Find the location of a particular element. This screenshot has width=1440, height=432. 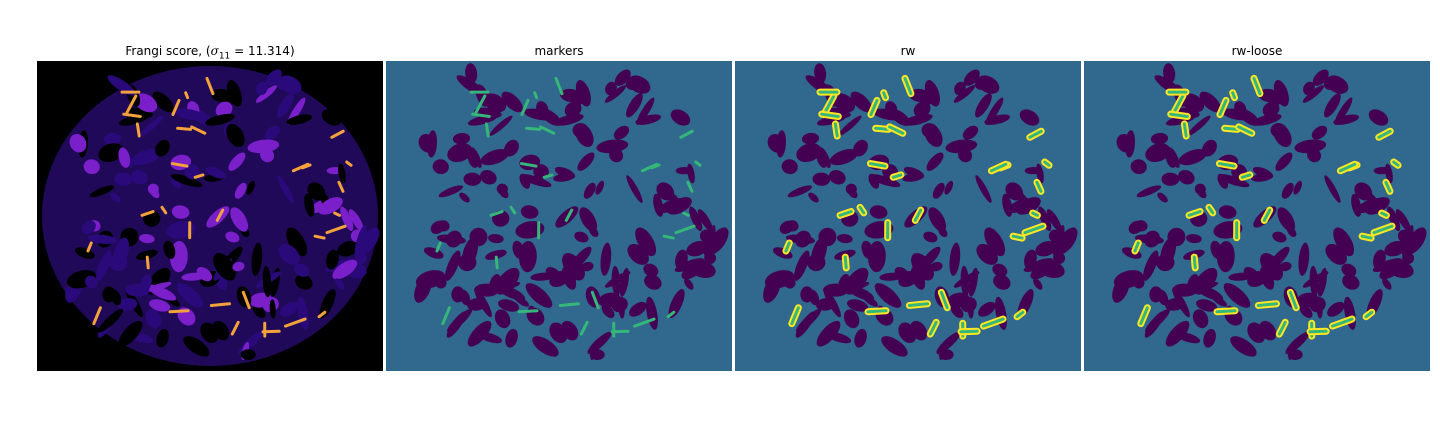

markers-title: markers is located at coordinates (559, 51).